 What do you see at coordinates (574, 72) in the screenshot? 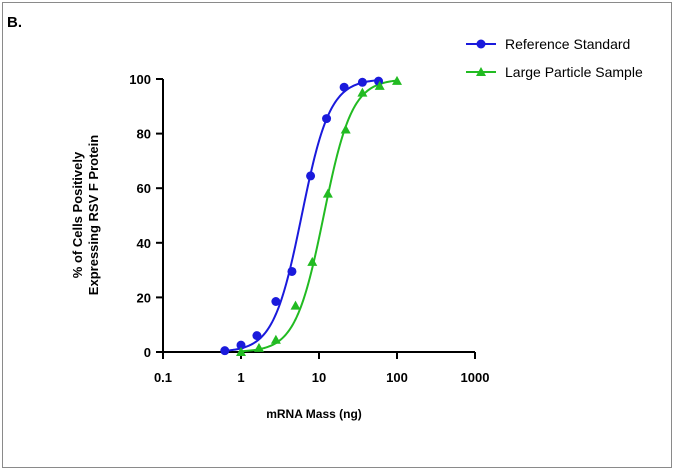
I see `legend-label-large-particle-sample: Large Particle Sample` at bounding box center [574, 72].